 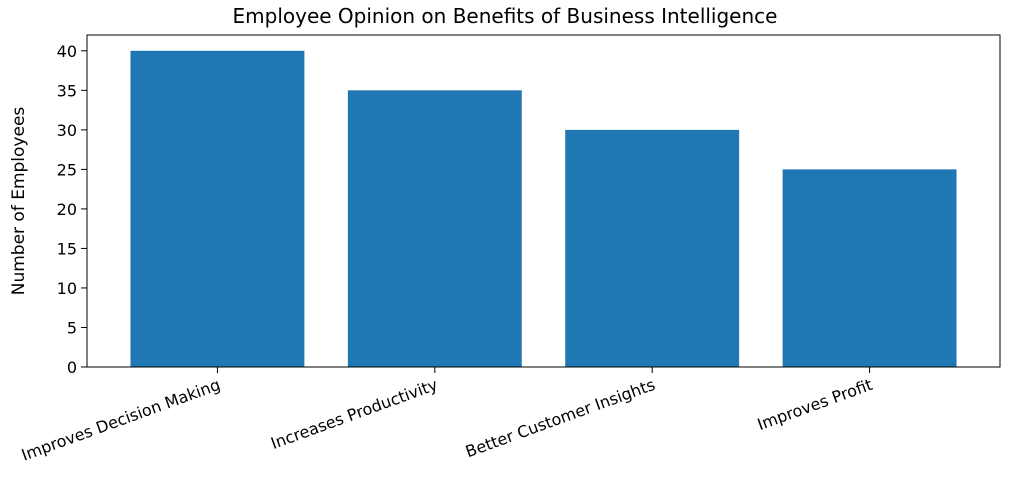 I want to click on y-tick-label: 20, so click(x=67, y=209).